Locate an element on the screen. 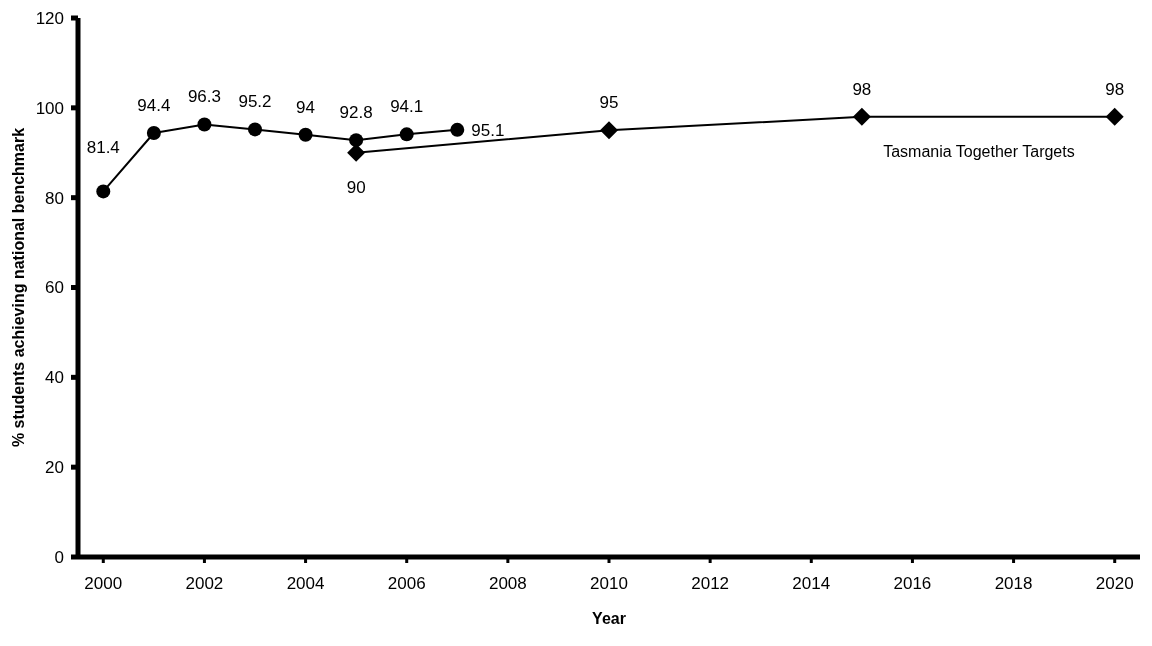  x-tick-label: 2012 is located at coordinates (710, 583).